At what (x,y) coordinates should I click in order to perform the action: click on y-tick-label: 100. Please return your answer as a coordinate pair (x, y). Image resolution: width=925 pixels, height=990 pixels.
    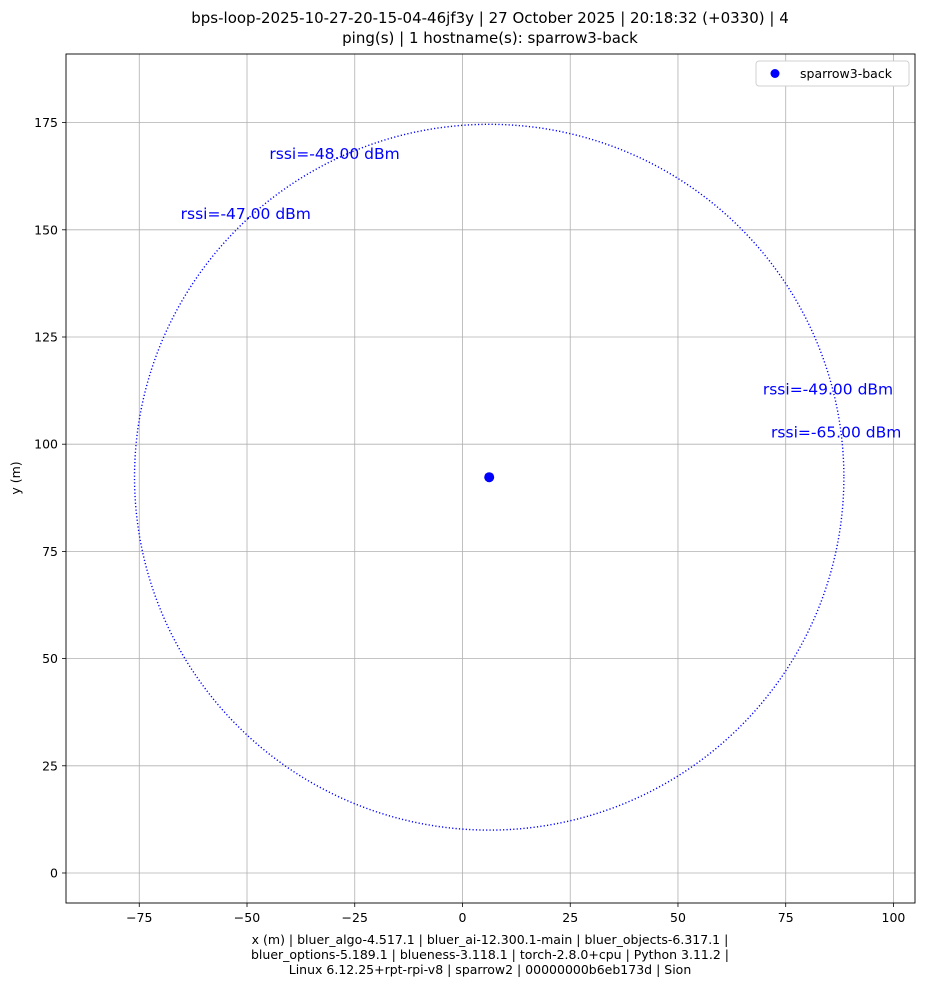
    Looking at the image, I should click on (46, 444).